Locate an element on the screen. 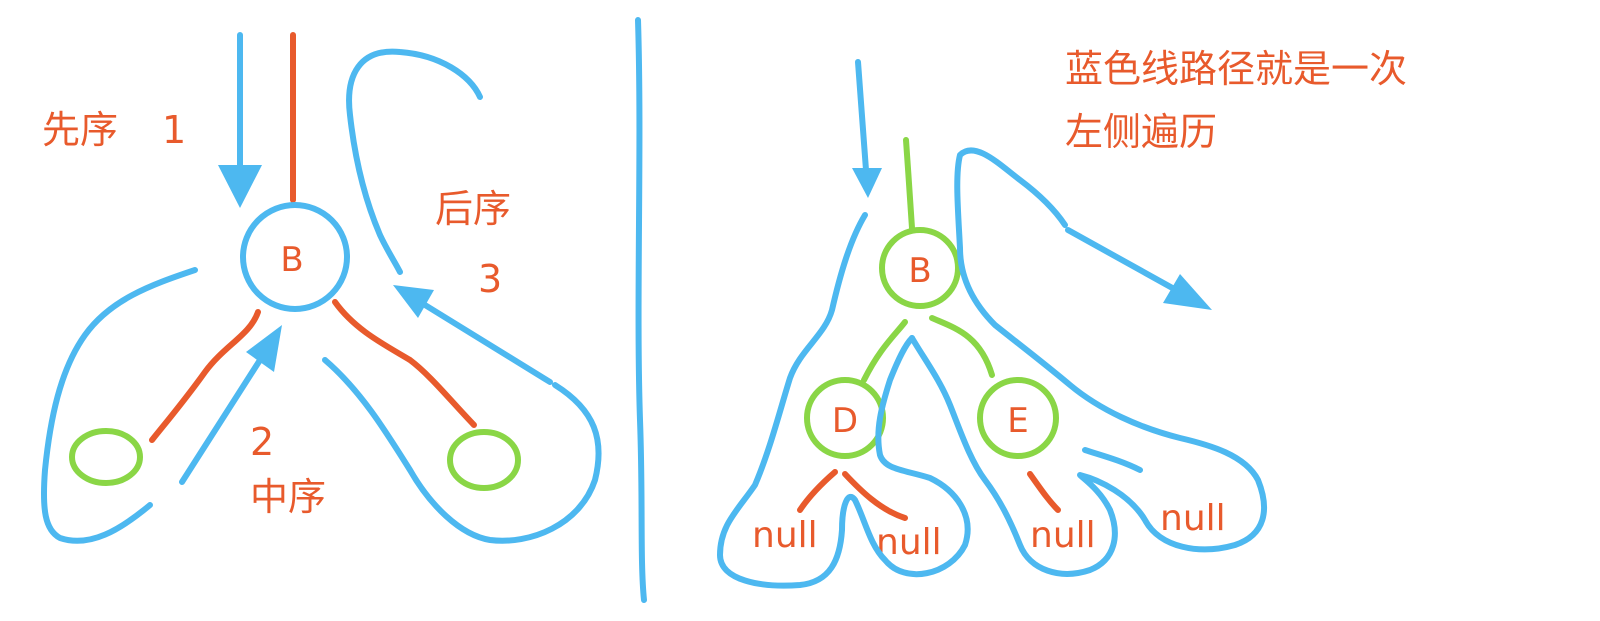 This screenshot has height=621, width=1600. inorder-arrow-head is located at coordinates (264, 348).